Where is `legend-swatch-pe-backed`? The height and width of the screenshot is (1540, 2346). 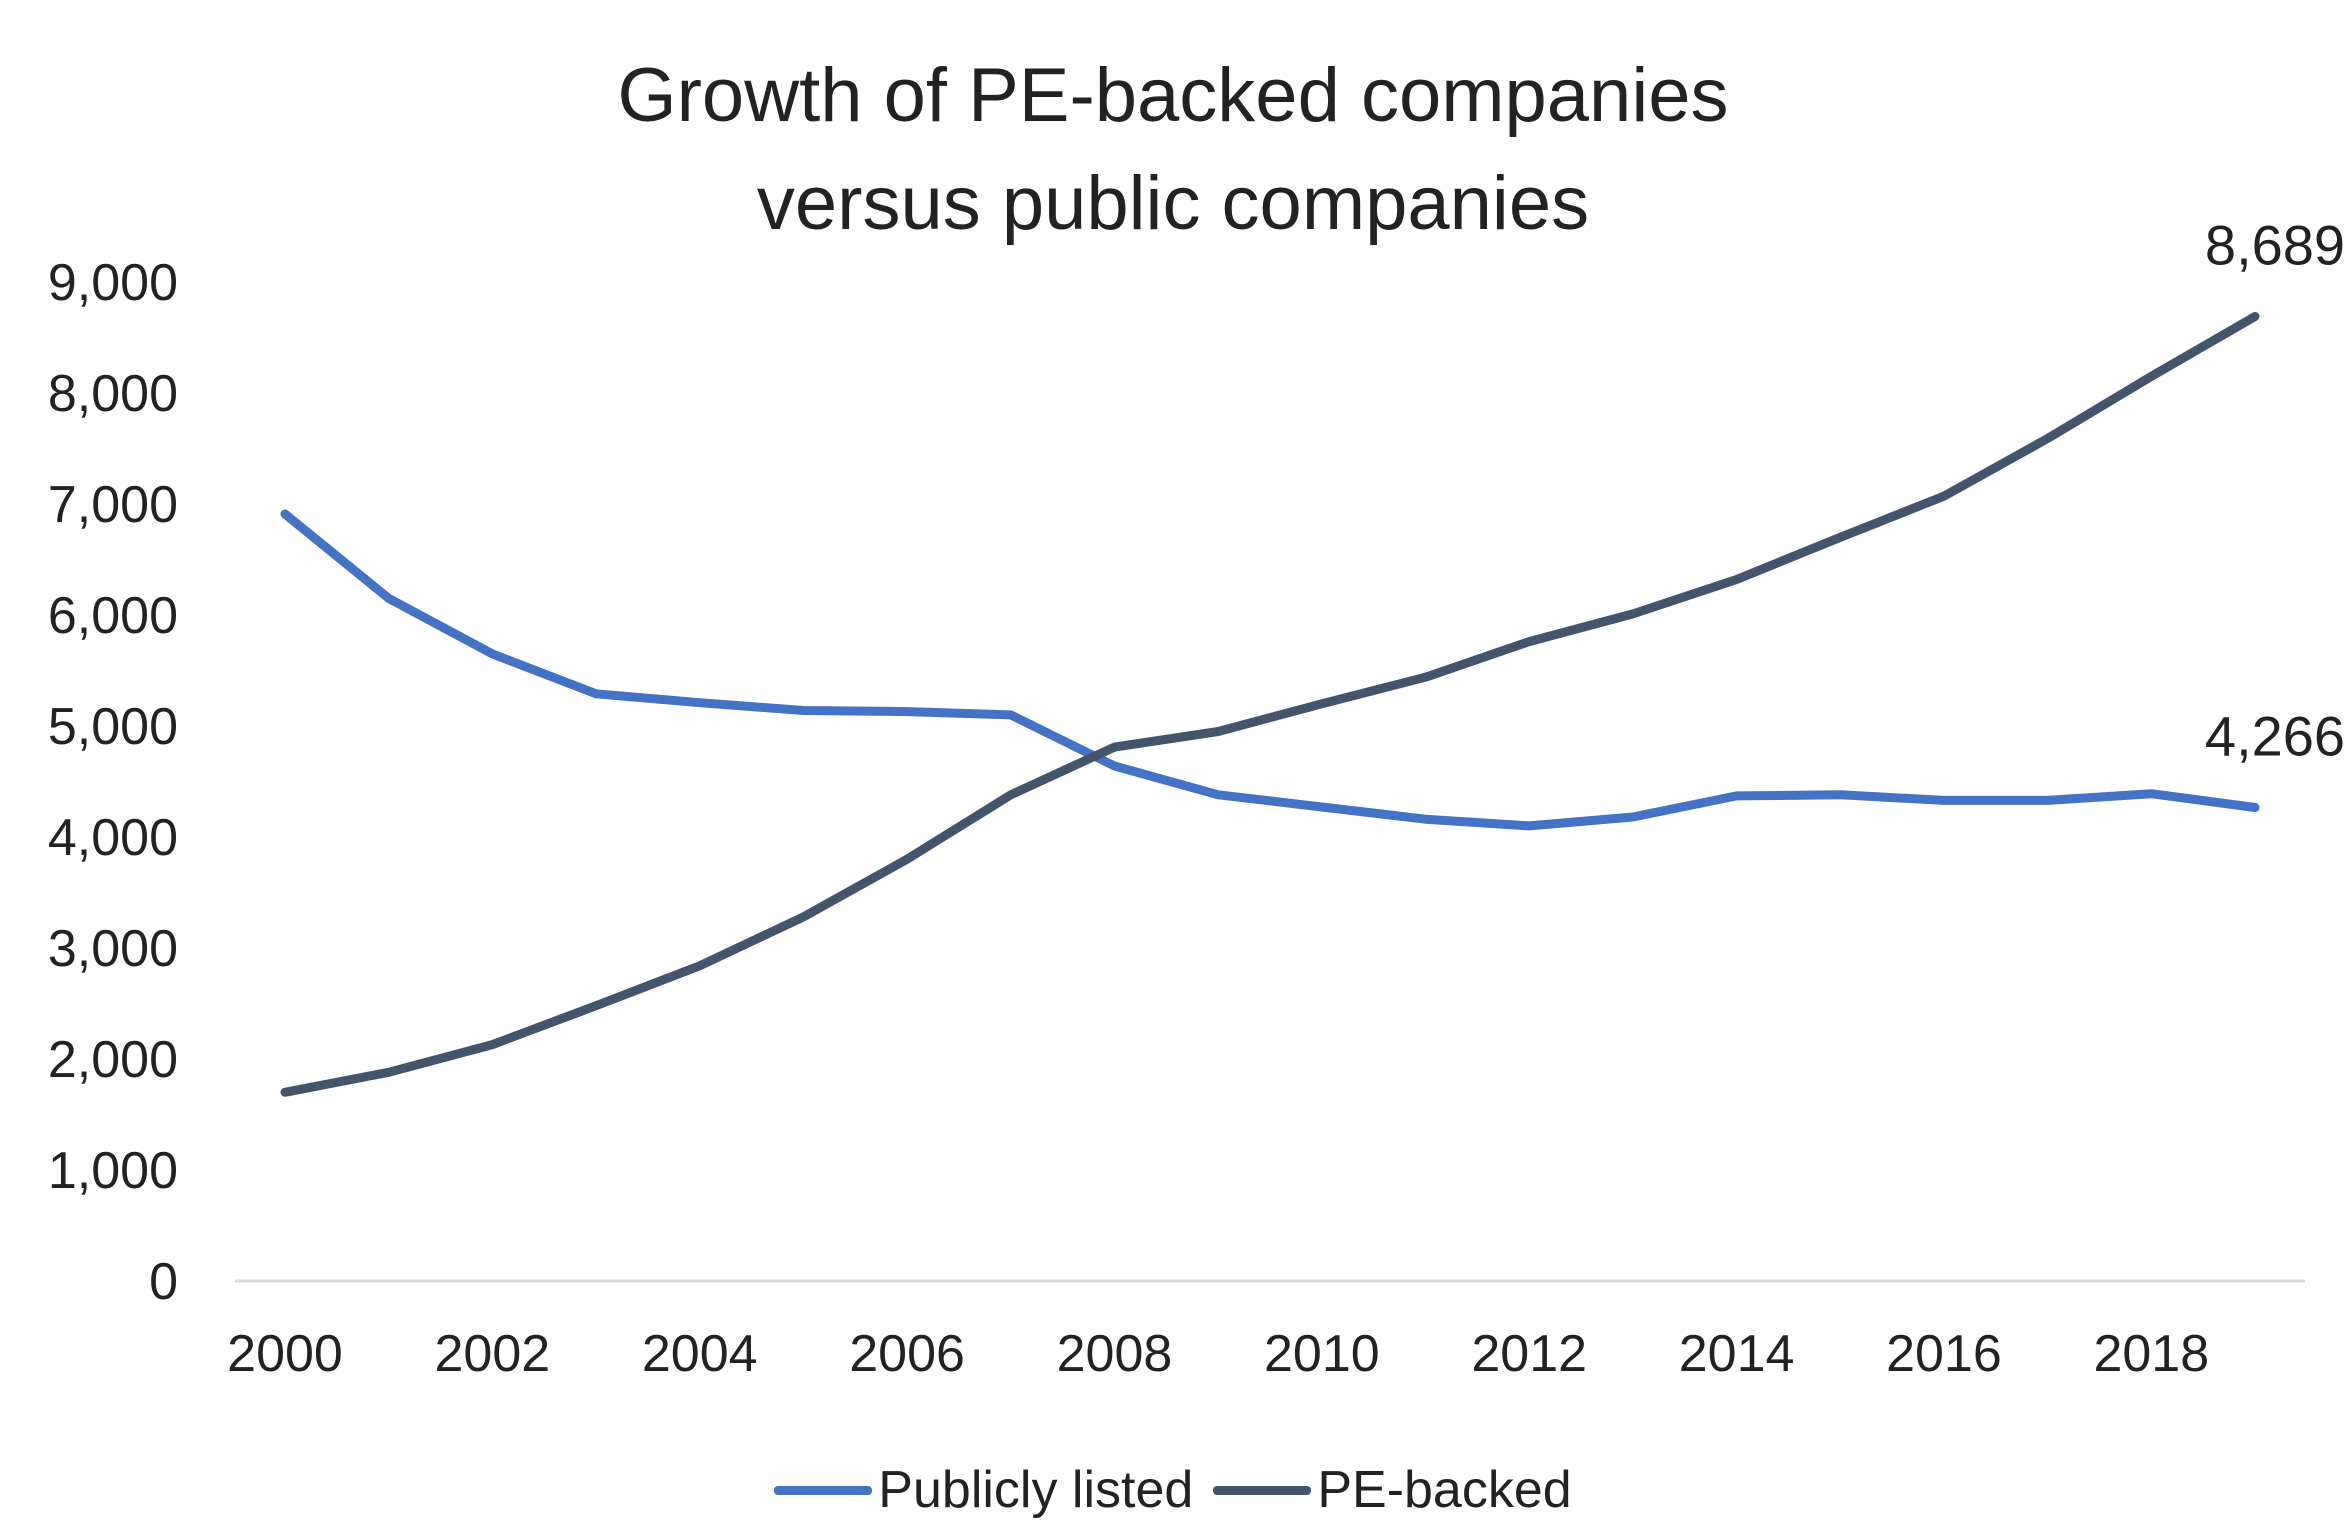 legend-swatch-pe-backed is located at coordinates (1262, 1490).